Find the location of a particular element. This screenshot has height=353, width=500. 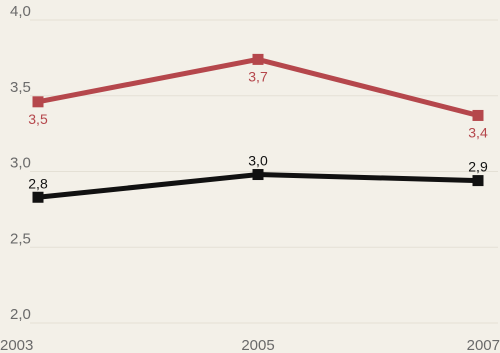

y-tick-label: 3,5 is located at coordinates (20, 87).